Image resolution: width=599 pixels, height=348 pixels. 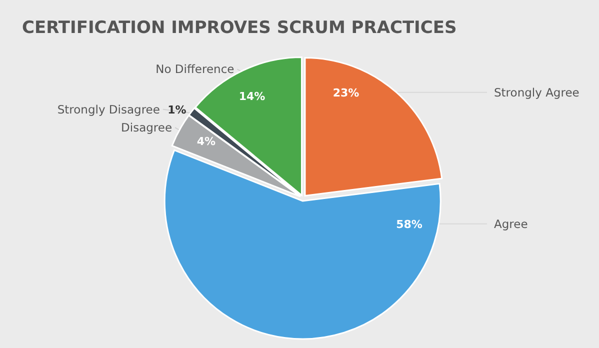 What do you see at coordinates (146, 127) in the screenshot?
I see `slice-label: Disagree` at bounding box center [146, 127].